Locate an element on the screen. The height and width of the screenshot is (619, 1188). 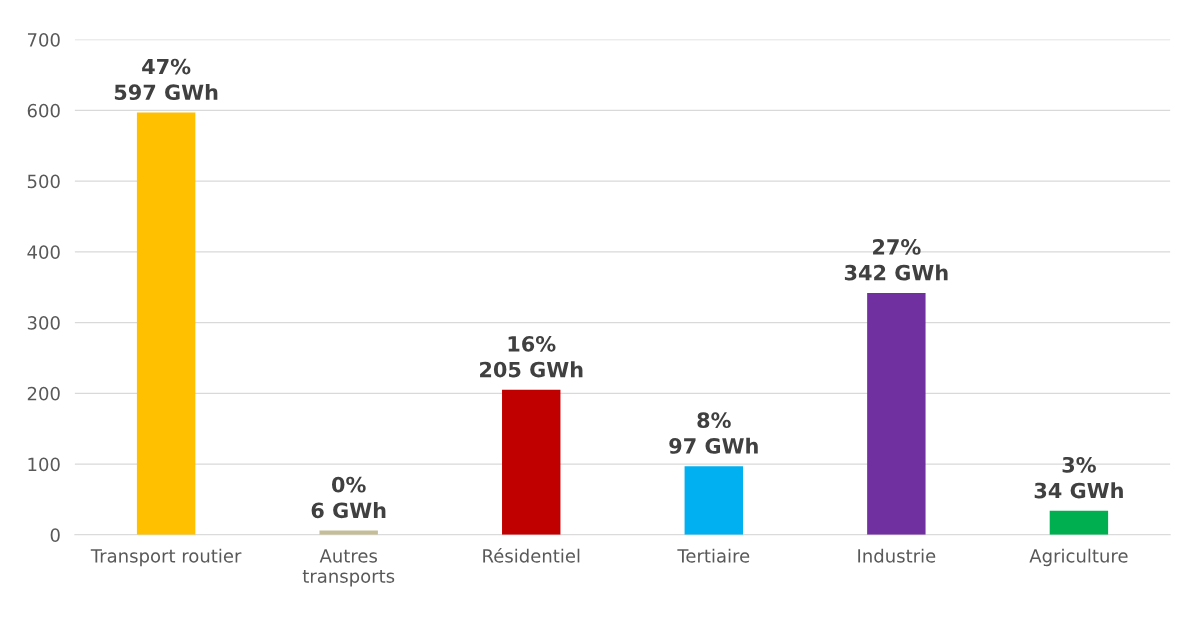
y-tick-label: 700 is located at coordinates (43, 40).